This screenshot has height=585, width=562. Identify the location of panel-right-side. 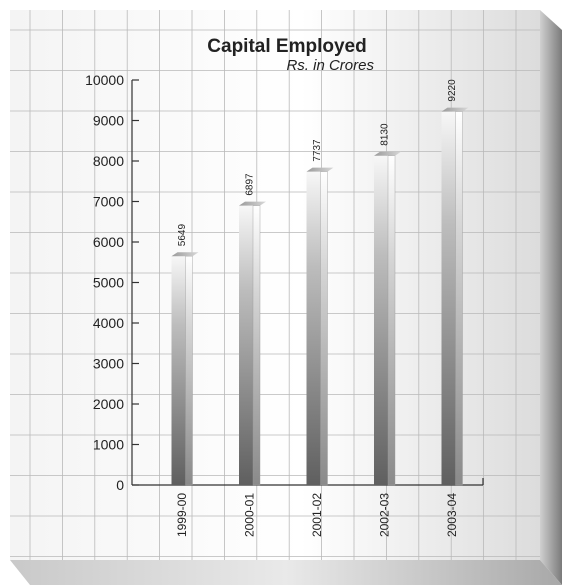
(551, 297).